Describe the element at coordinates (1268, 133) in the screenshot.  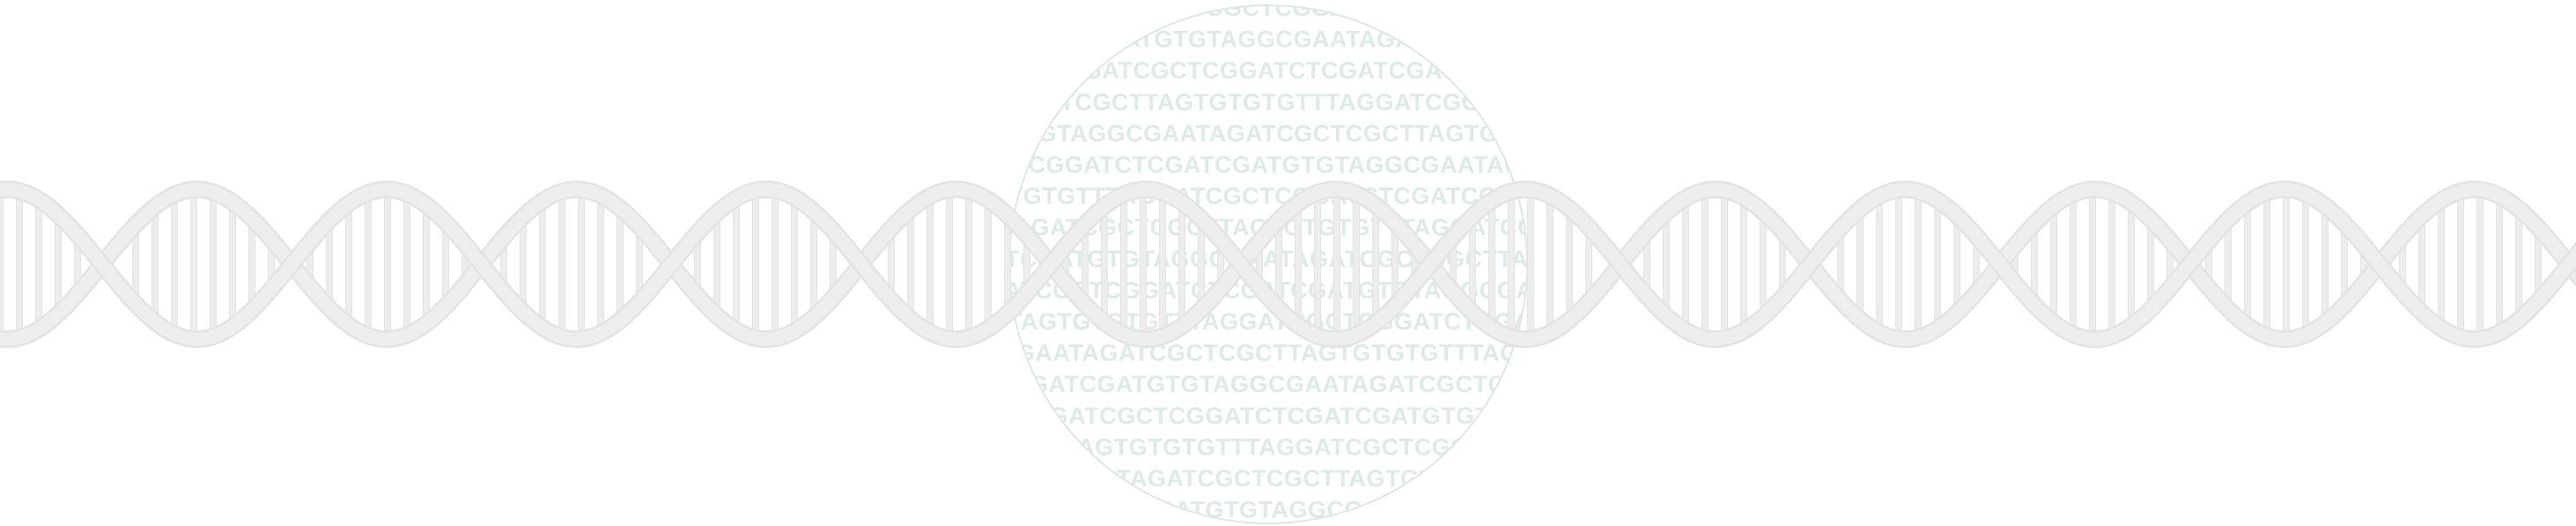
I see `sequence-line: TGTAGGCGAATAGATCGCTCGCTTAGTGT` at that location.